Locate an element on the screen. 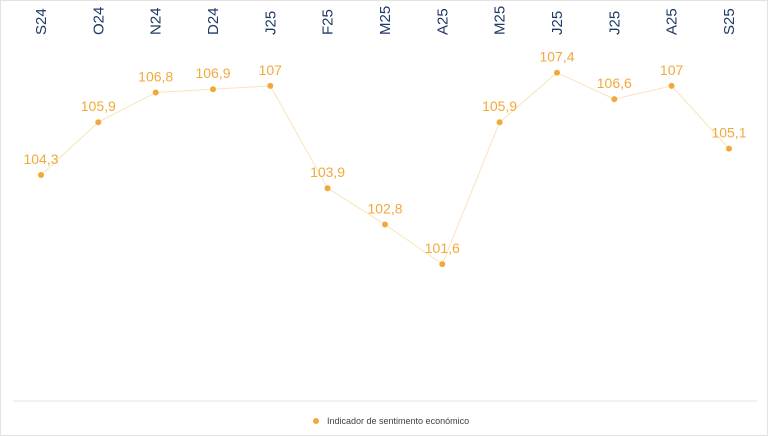  data-label: 103,9 is located at coordinates (327, 172).